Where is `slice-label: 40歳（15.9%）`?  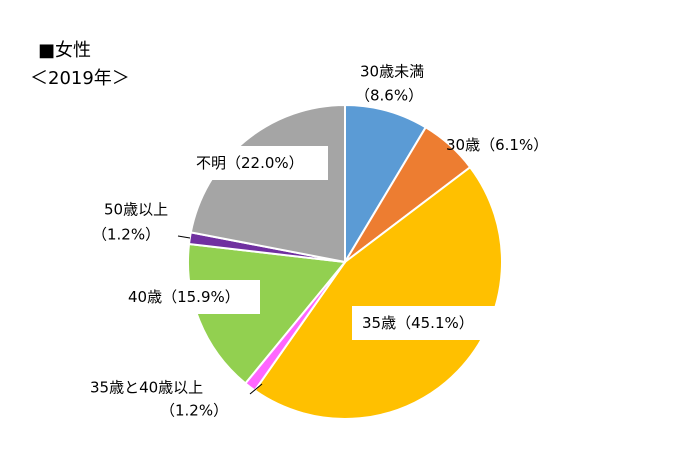 slice-label: 40歳（15.9%） is located at coordinates (184, 297).